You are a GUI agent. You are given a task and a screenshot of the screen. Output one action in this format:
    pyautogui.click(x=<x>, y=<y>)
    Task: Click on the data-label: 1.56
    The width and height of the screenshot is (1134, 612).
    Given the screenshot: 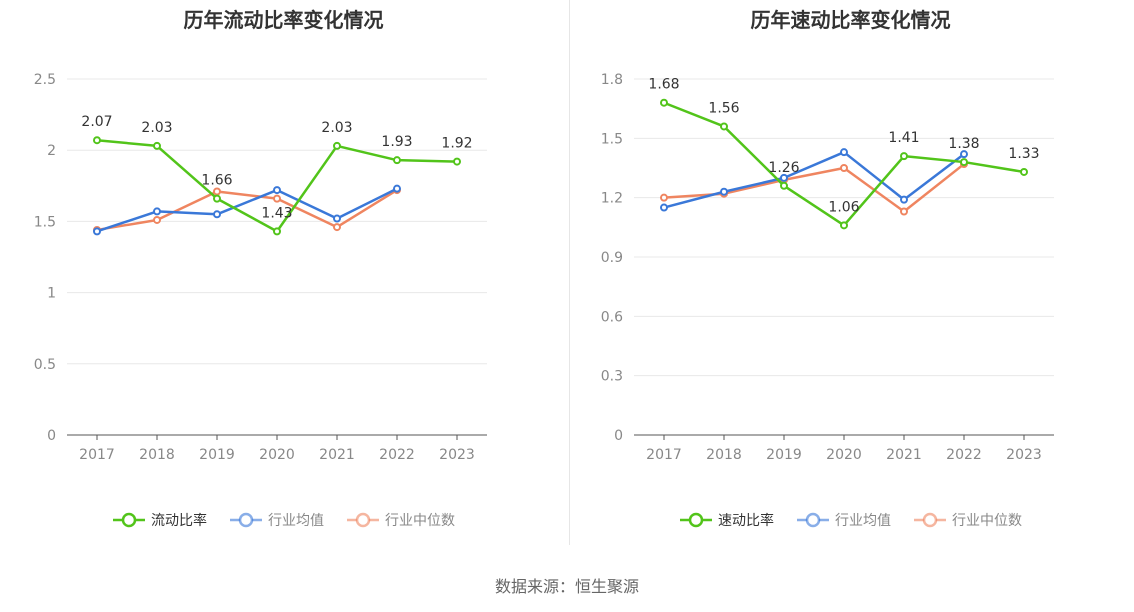 What is the action you would take?
    pyautogui.click(x=723, y=108)
    